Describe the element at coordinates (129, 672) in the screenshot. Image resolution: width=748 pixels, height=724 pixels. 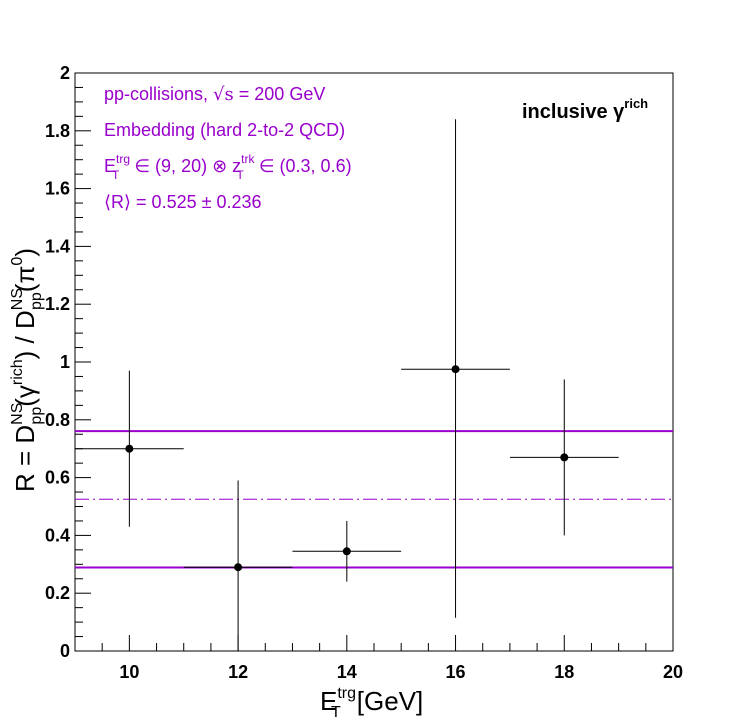
I see `x-tick-label: 10` at that location.